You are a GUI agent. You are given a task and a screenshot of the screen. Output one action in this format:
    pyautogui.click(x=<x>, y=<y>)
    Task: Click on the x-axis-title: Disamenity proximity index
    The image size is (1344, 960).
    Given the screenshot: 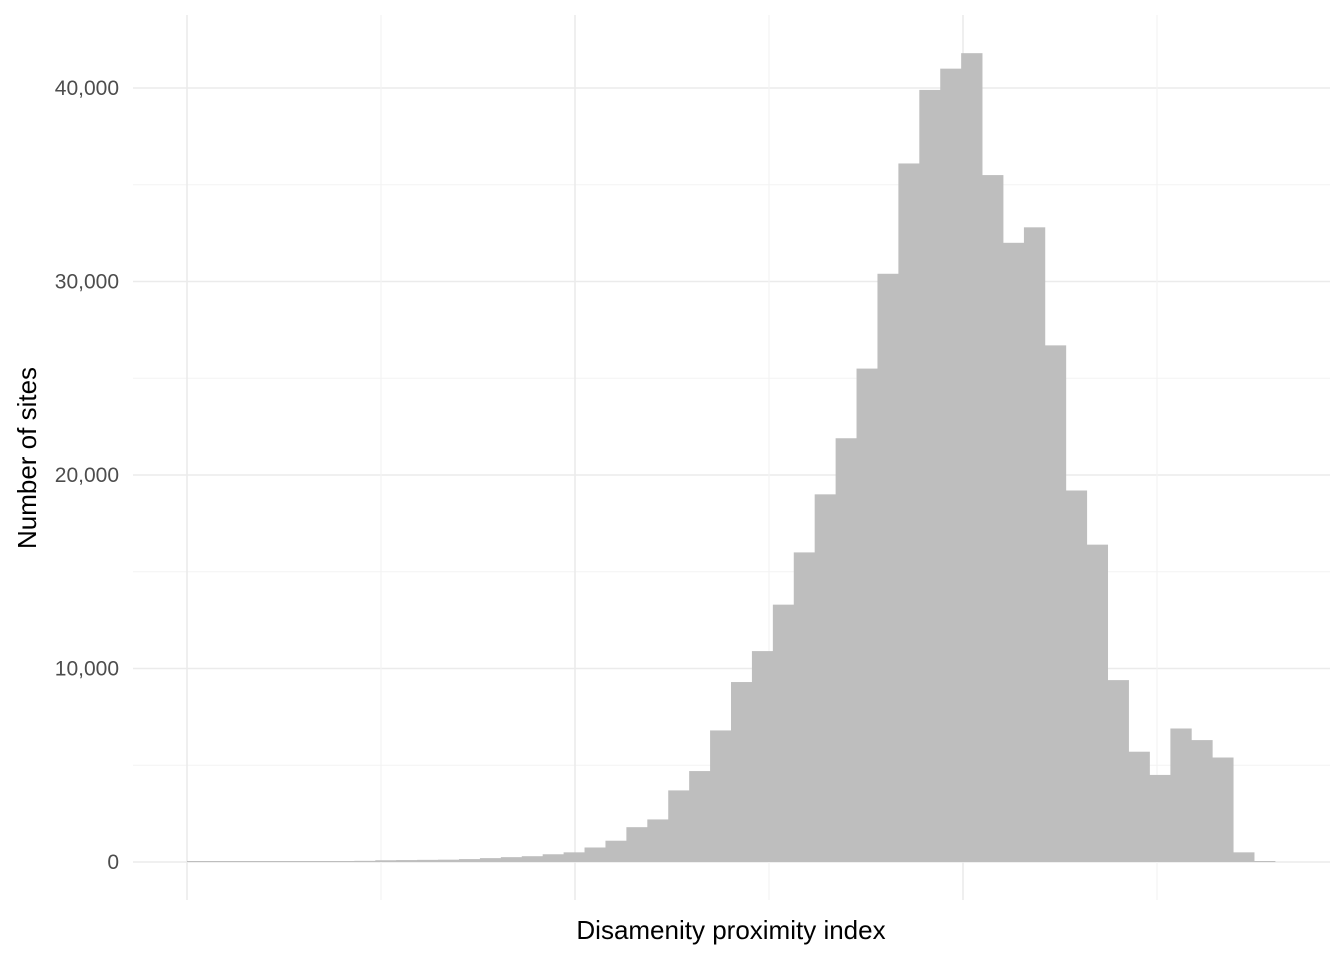 What is the action you would take?
    pyautogui.click(x=730, y=930)
    